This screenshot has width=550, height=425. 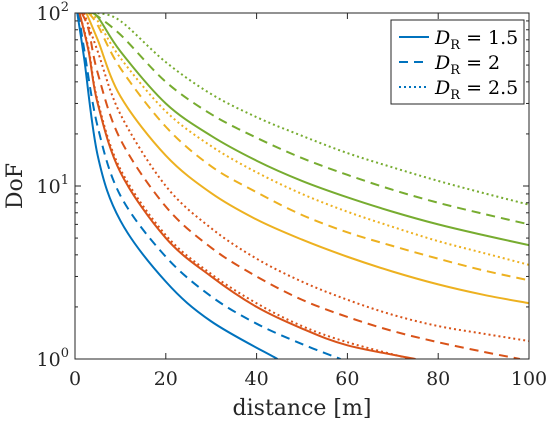 I want to click on x-tick-label: 40, so click(x=257, y=379).